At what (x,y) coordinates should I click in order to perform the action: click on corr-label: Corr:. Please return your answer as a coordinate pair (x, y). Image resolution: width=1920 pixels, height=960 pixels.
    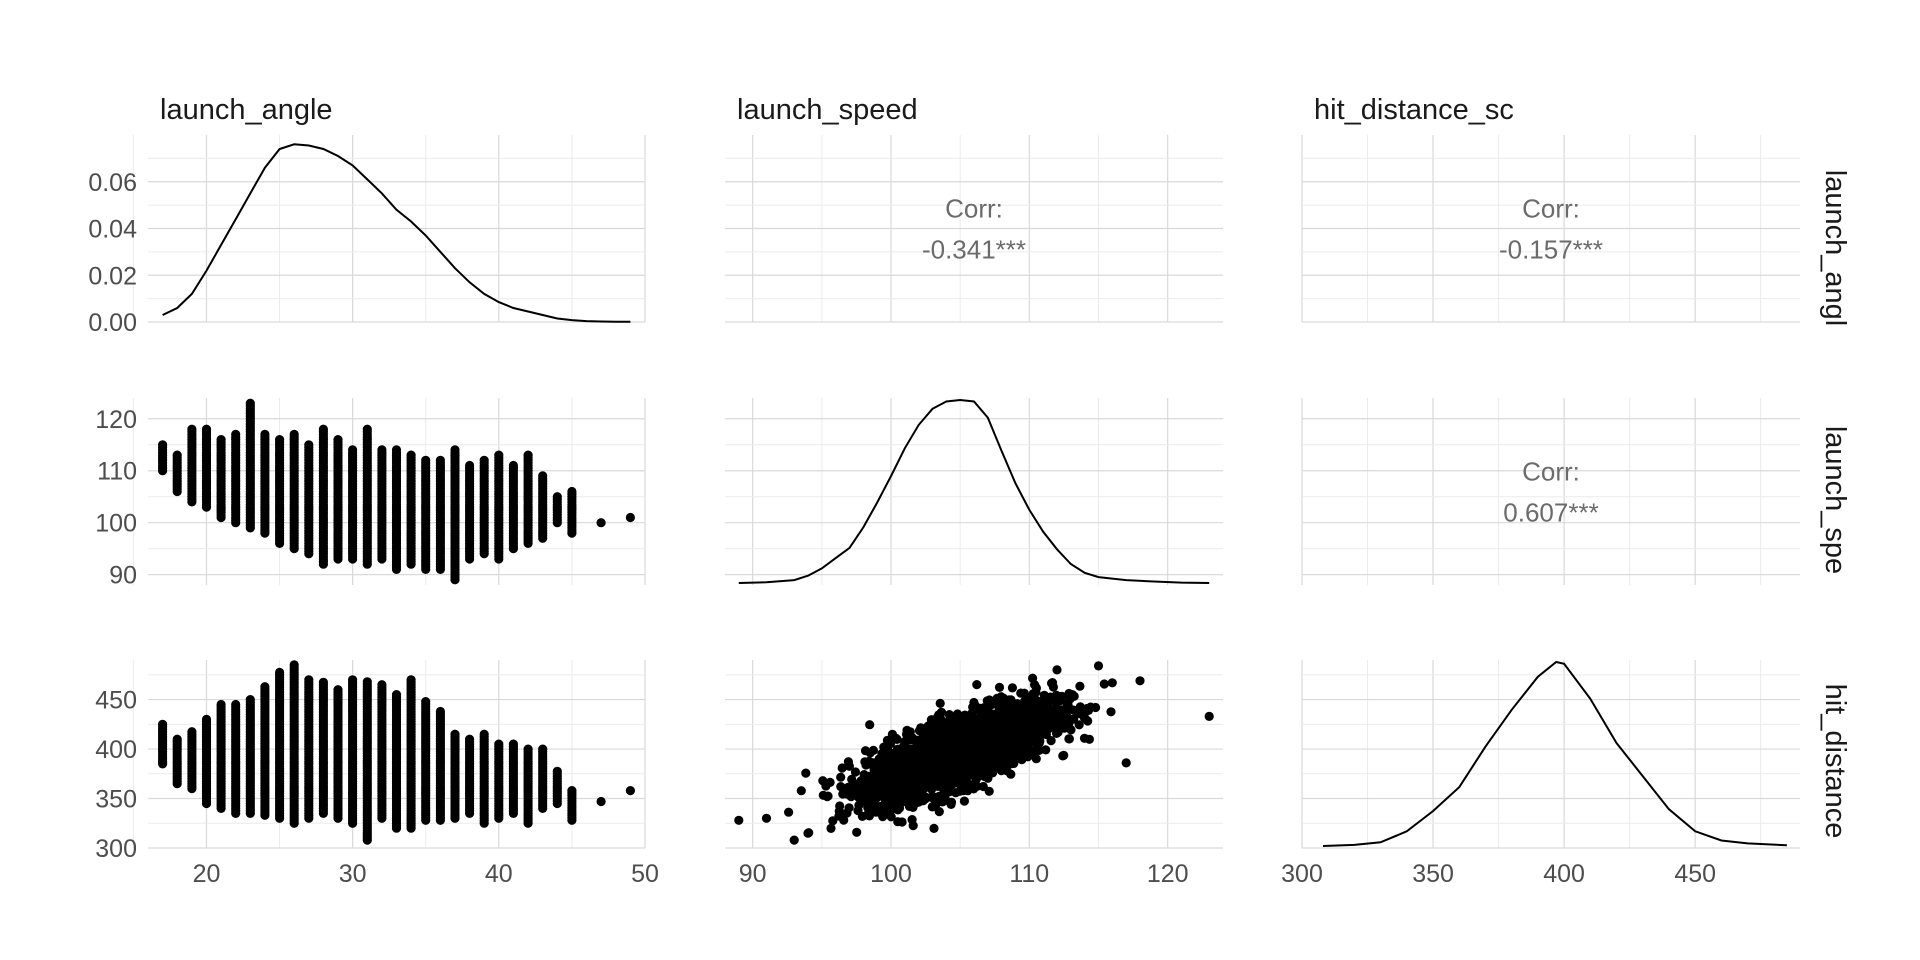
    Looking at the image, I should click on (1551, 209).